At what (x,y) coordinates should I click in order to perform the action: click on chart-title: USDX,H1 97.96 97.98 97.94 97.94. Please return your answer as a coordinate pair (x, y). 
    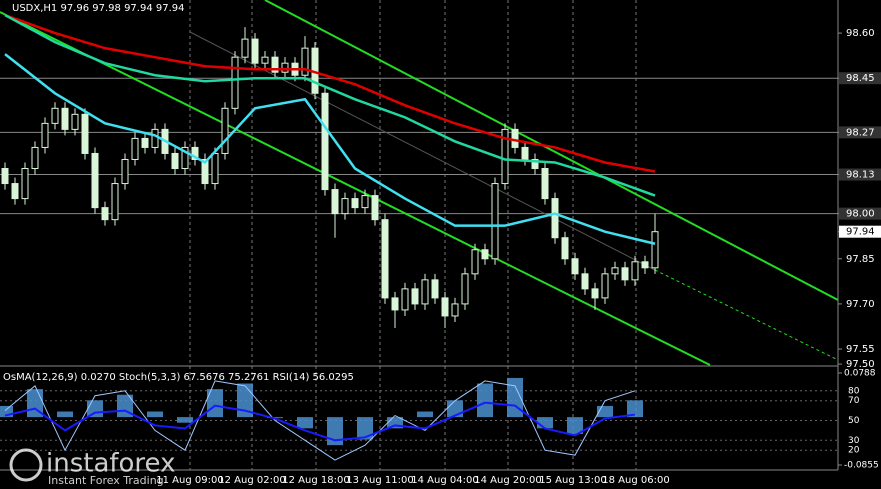
    Looking at the image, I should click on (98, 8).